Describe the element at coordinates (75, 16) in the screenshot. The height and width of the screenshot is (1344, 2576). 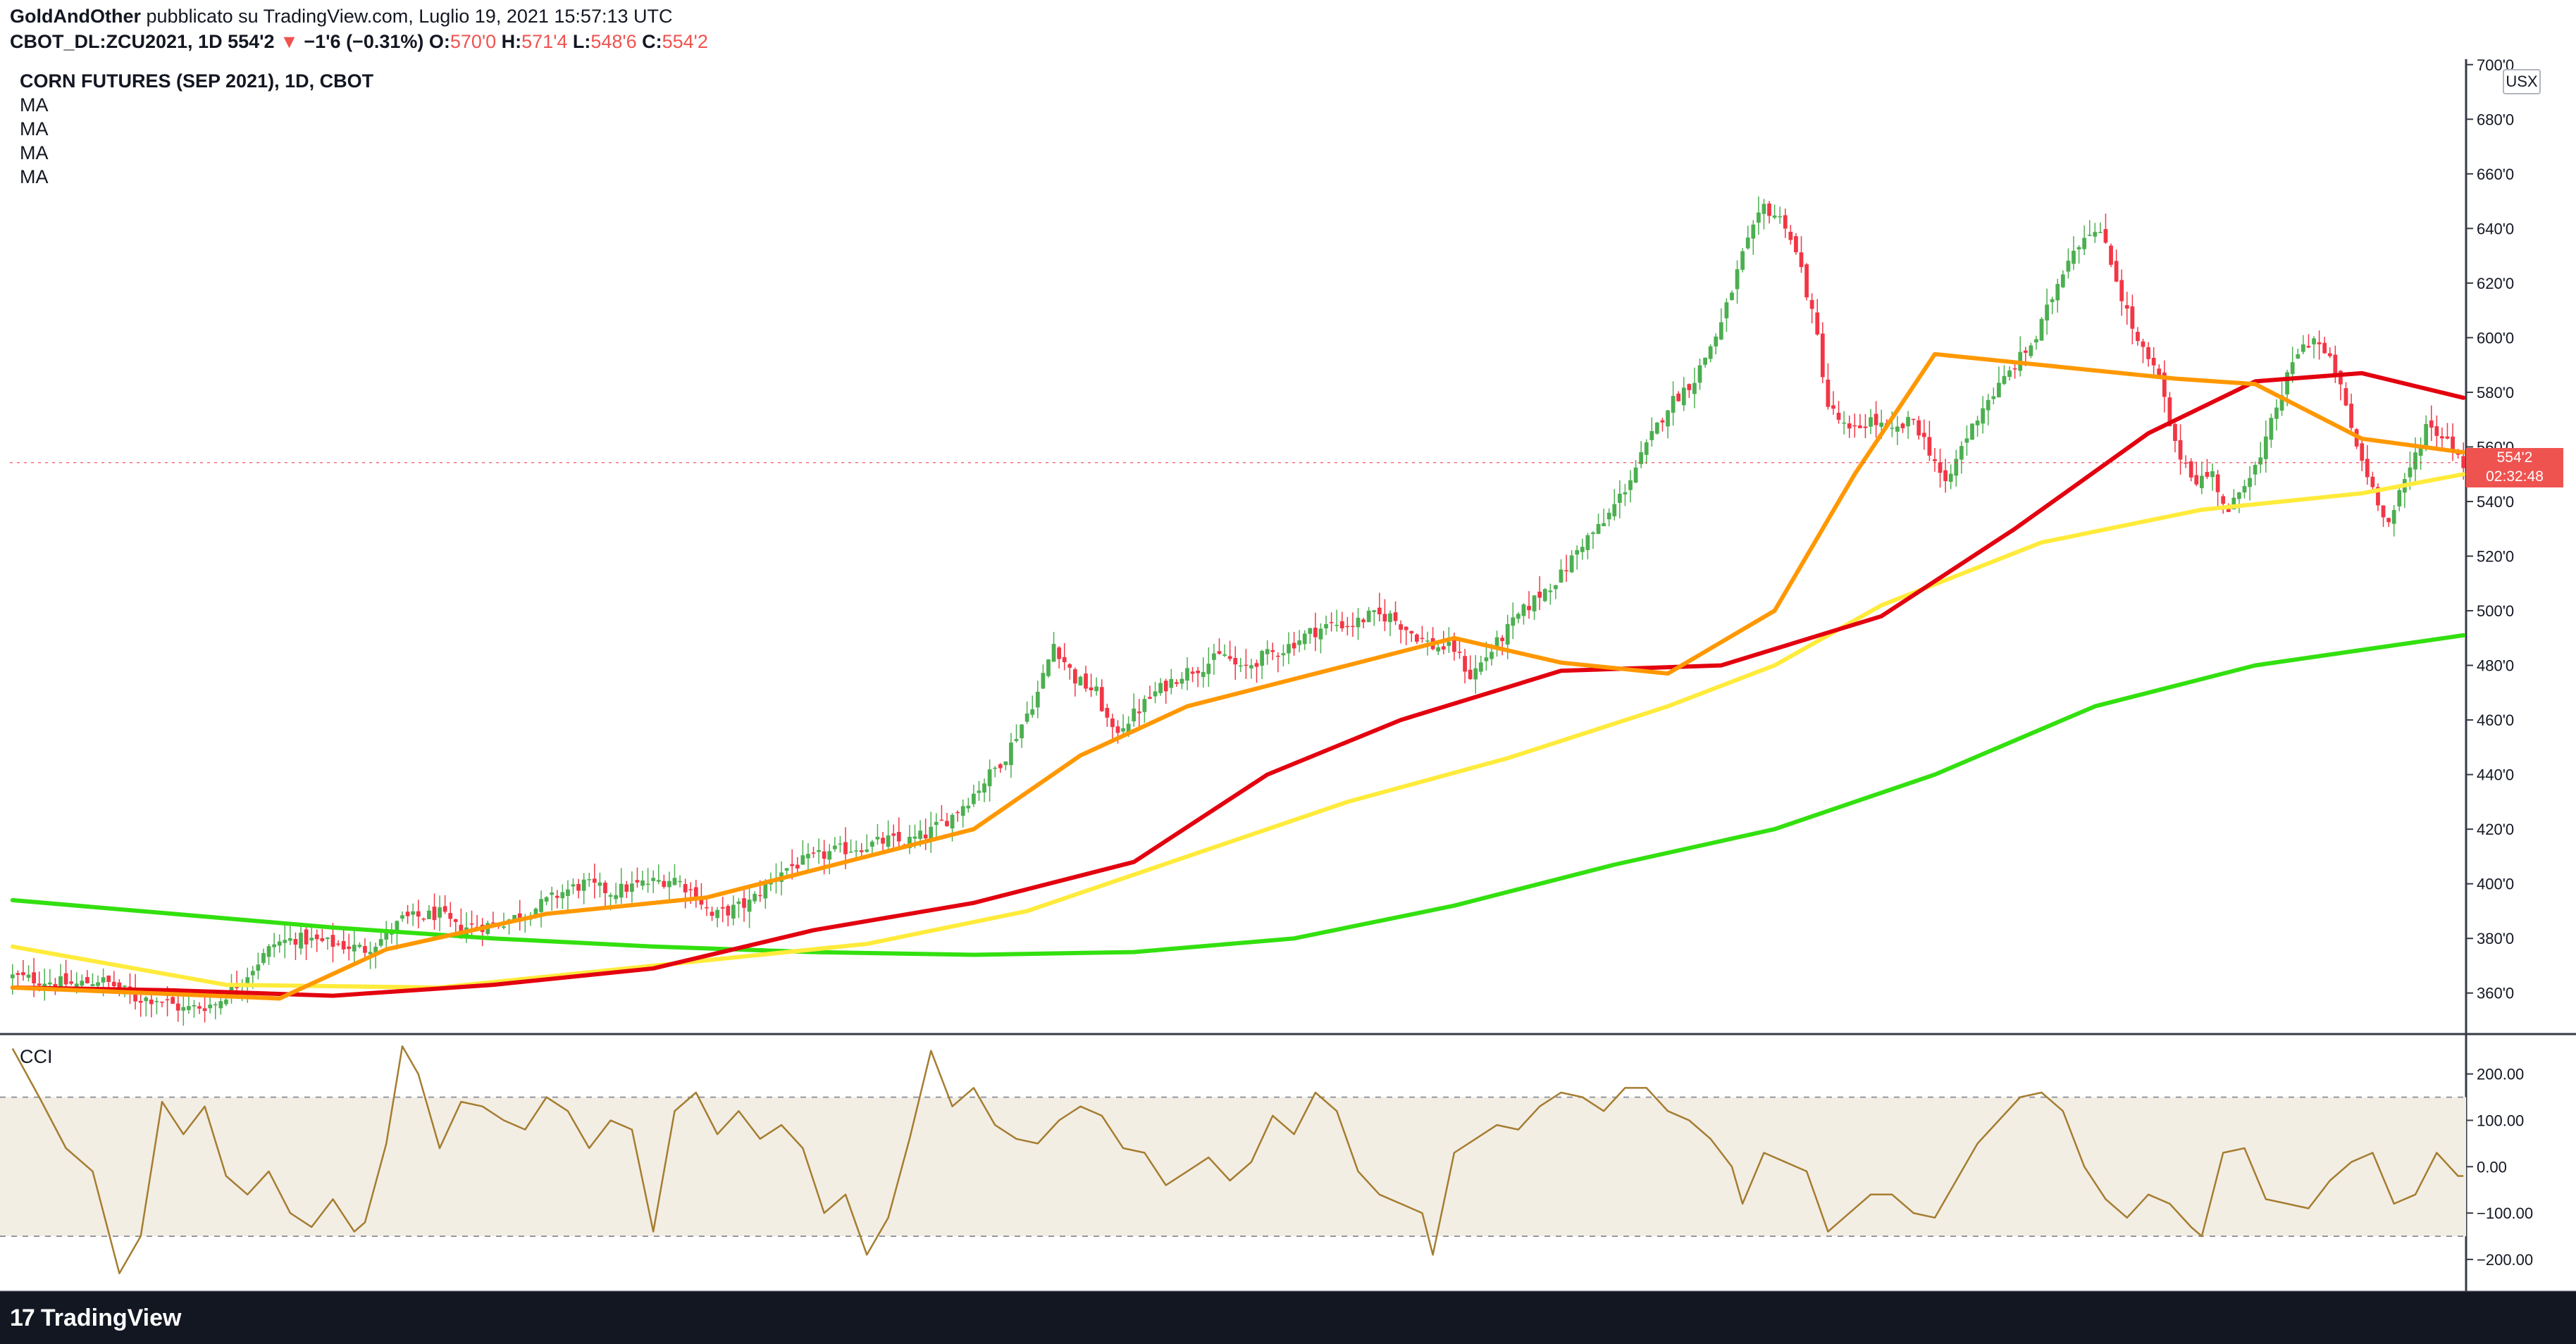
I see `author-name: GoldAndOther` at that location.